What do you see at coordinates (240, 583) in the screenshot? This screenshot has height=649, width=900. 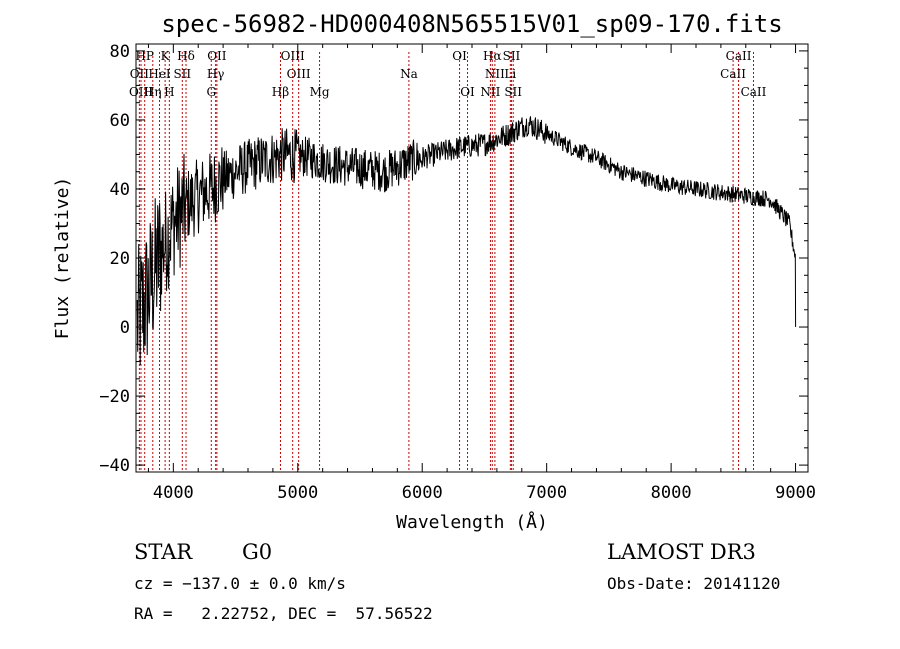 I see `redshift-text: cz = −137.0 ± 0.0 km/s` at bounding box center [240, 583].